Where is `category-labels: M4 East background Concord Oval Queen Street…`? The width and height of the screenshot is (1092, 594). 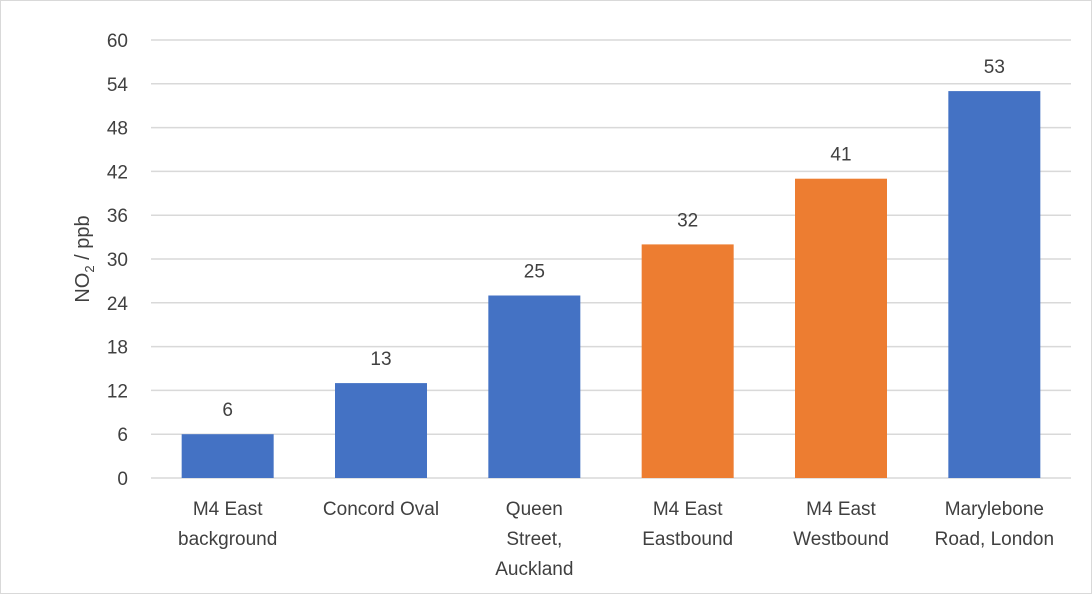 category-labels: M4 East background Concord Oval Queen Street… is located at coordinates (616, 539).